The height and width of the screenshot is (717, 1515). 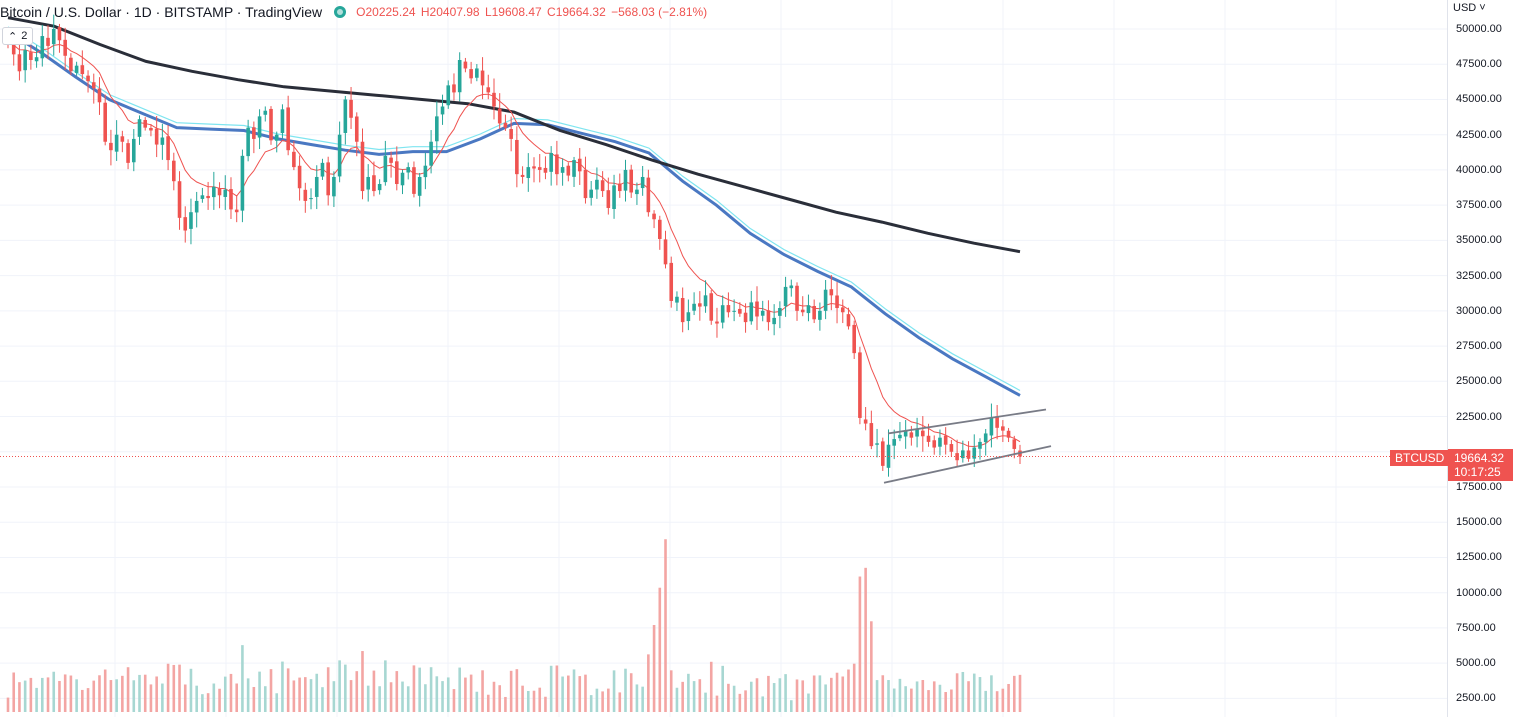 What do you see at coordinates (450, 12) in the screenshot?
I see `high-value: H20407.98` at bounding box center [450, 12].